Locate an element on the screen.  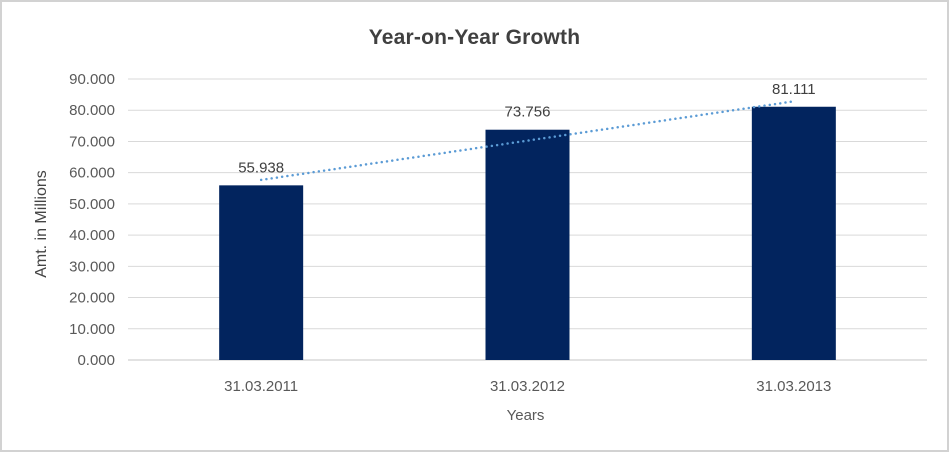
bar-31.03.2011 is located at coordinates (261, 272).